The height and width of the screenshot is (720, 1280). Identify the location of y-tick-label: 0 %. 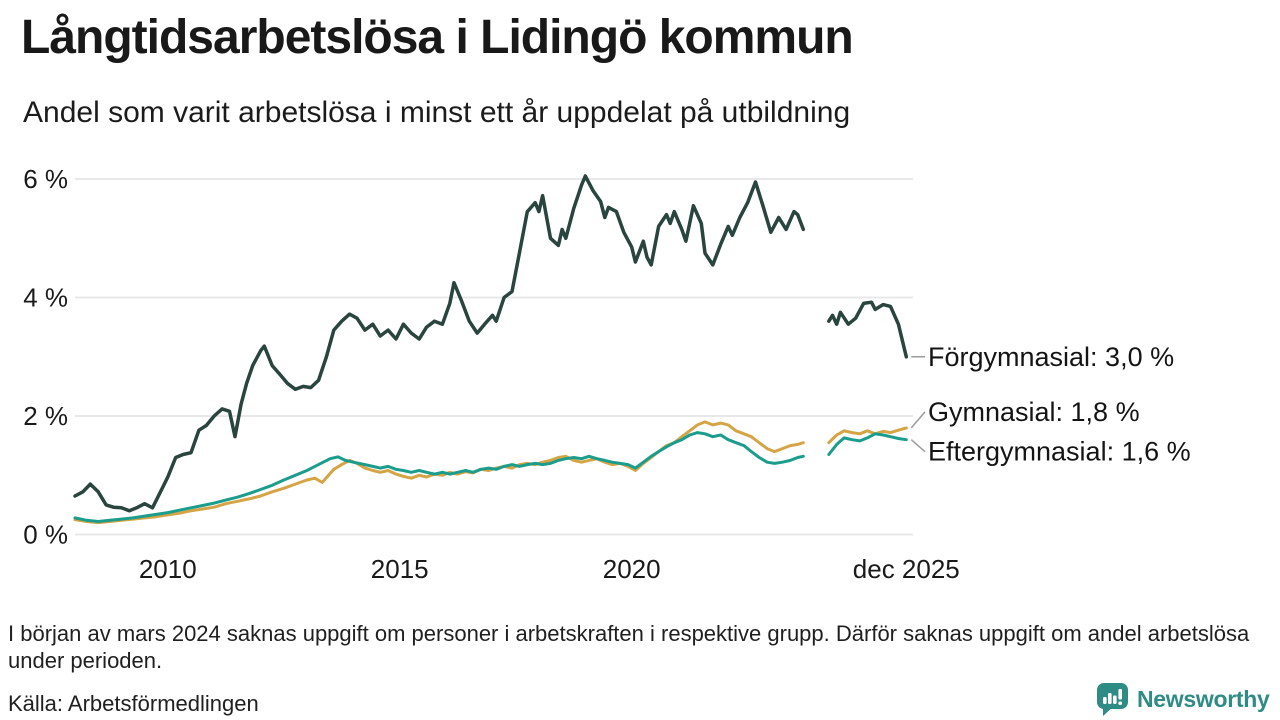
(45, 535).